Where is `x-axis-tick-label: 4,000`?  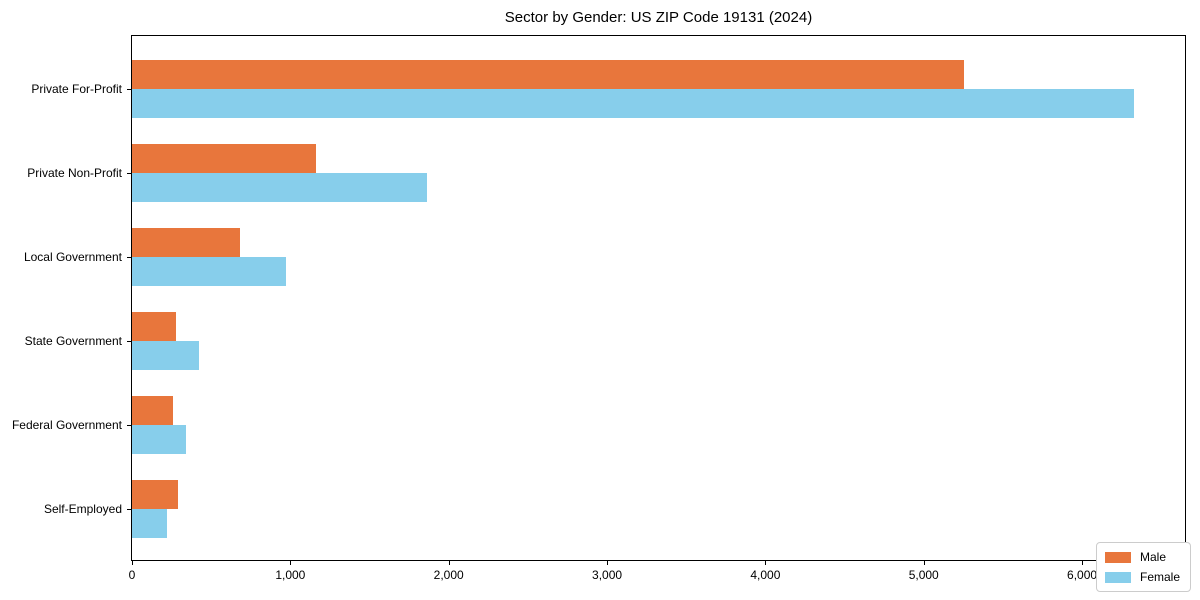 x-axis-tick-label: 4,000 is located at coordinates (765, 575).